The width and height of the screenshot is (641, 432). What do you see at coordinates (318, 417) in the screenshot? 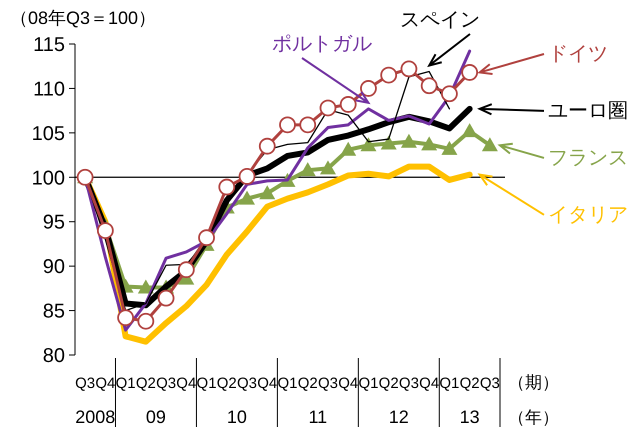
I see `text: 11` at bounding box center [318, 417].